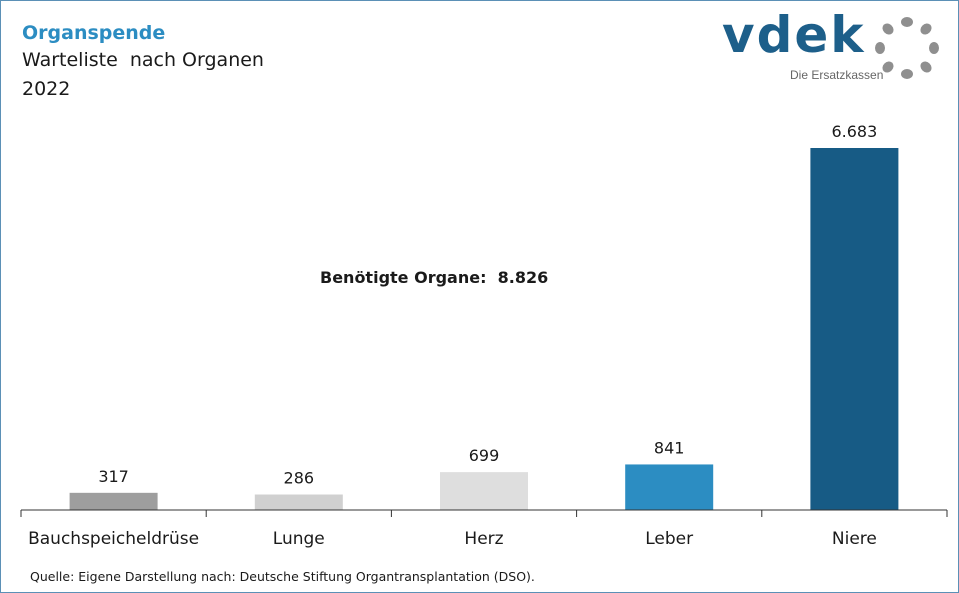  What do you see at coordinates (484, 455) in the screenshot?
I see `bar-value-label: 699` at bounding box center [484, 455].